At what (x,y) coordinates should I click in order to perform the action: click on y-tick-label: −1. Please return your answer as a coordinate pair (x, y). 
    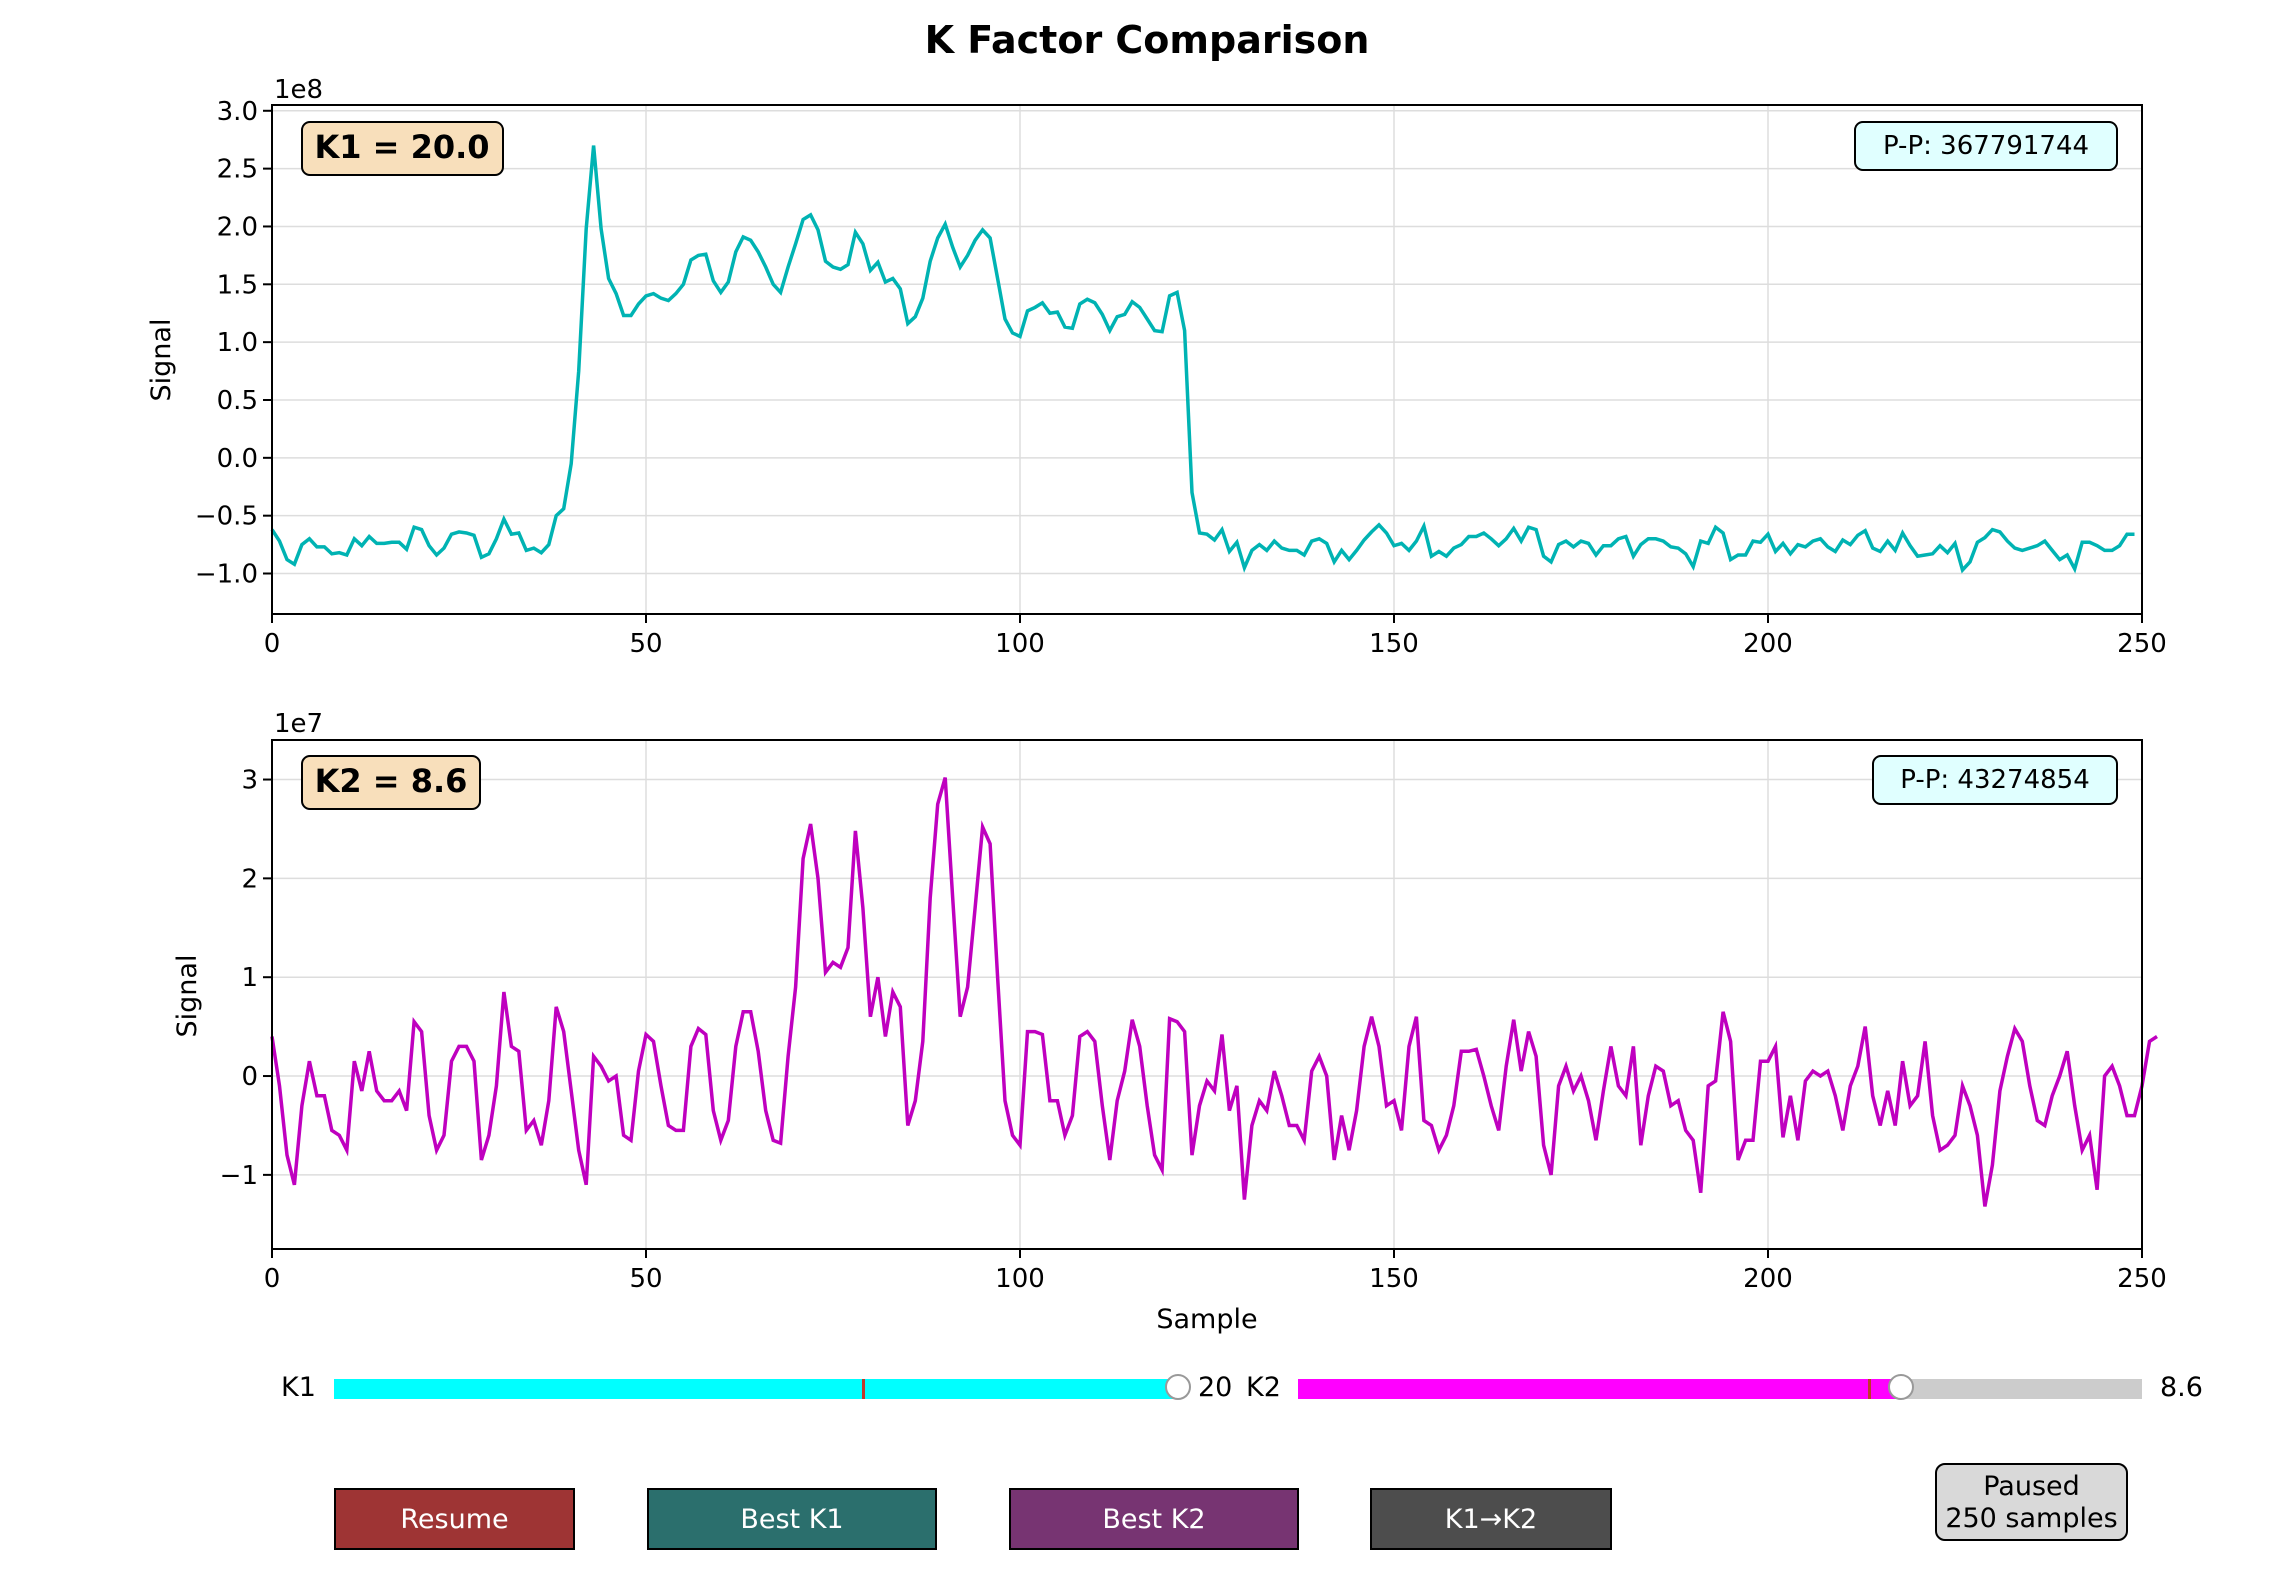
    Looking at the image, I should click on (239, 1176).